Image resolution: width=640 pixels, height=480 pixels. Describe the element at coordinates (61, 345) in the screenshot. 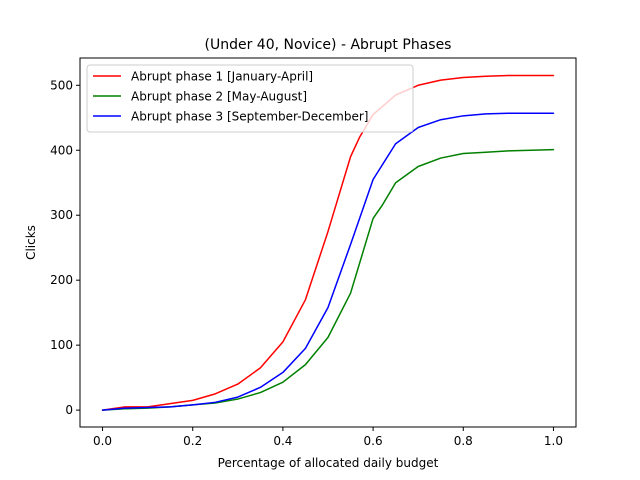

I see `y-tick-label: 100` at that location.